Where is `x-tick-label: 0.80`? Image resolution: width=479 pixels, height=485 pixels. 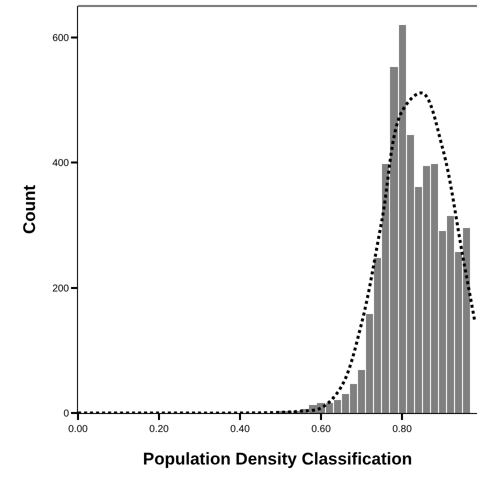
x-tick-label: 0.80 is located at coordinates (402, 429).